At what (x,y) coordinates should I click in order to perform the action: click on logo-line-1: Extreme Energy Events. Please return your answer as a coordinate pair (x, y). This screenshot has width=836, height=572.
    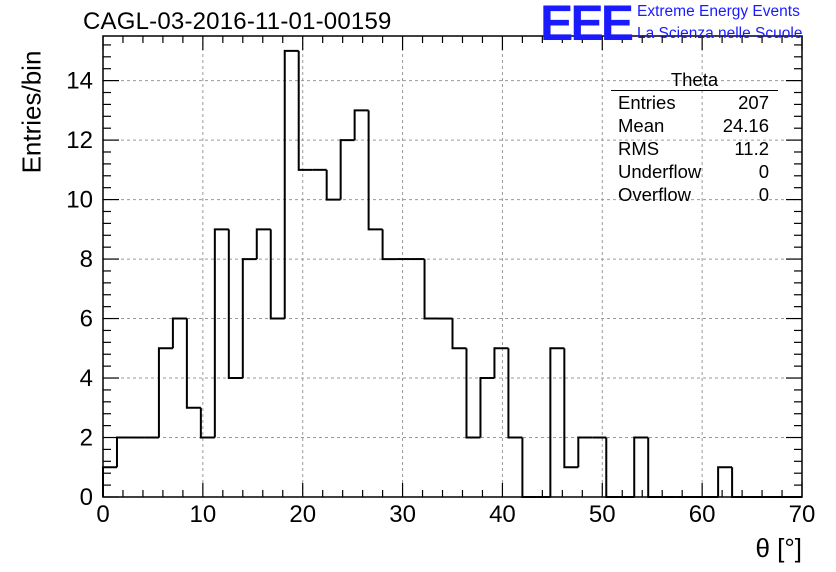
    Looking at the image, I should click on (718, 11).